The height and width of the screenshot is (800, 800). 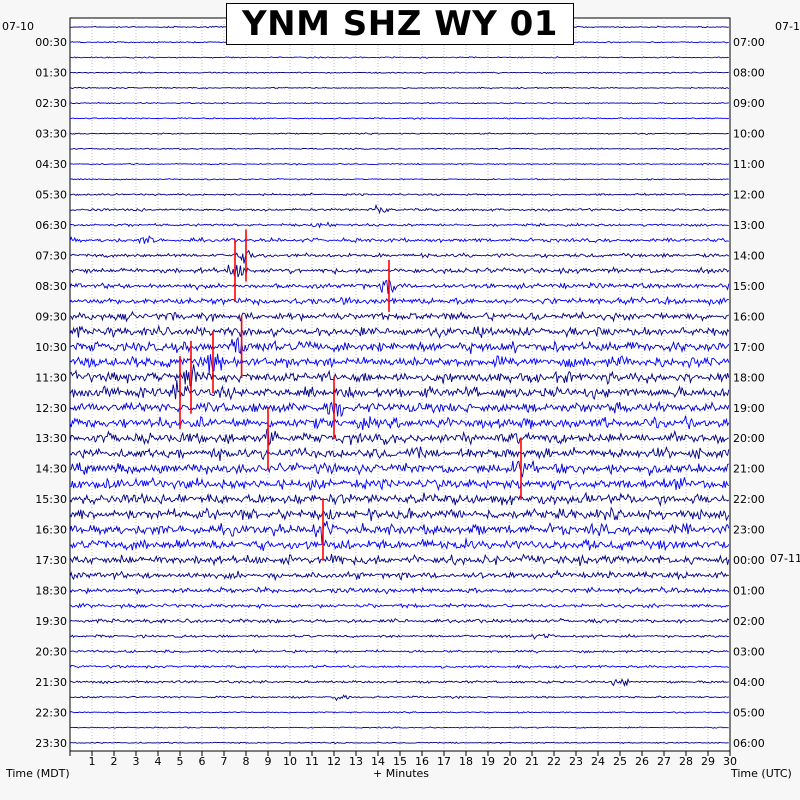 I want to click on x-tick-label-23: 23, so click(x=576, y=761).